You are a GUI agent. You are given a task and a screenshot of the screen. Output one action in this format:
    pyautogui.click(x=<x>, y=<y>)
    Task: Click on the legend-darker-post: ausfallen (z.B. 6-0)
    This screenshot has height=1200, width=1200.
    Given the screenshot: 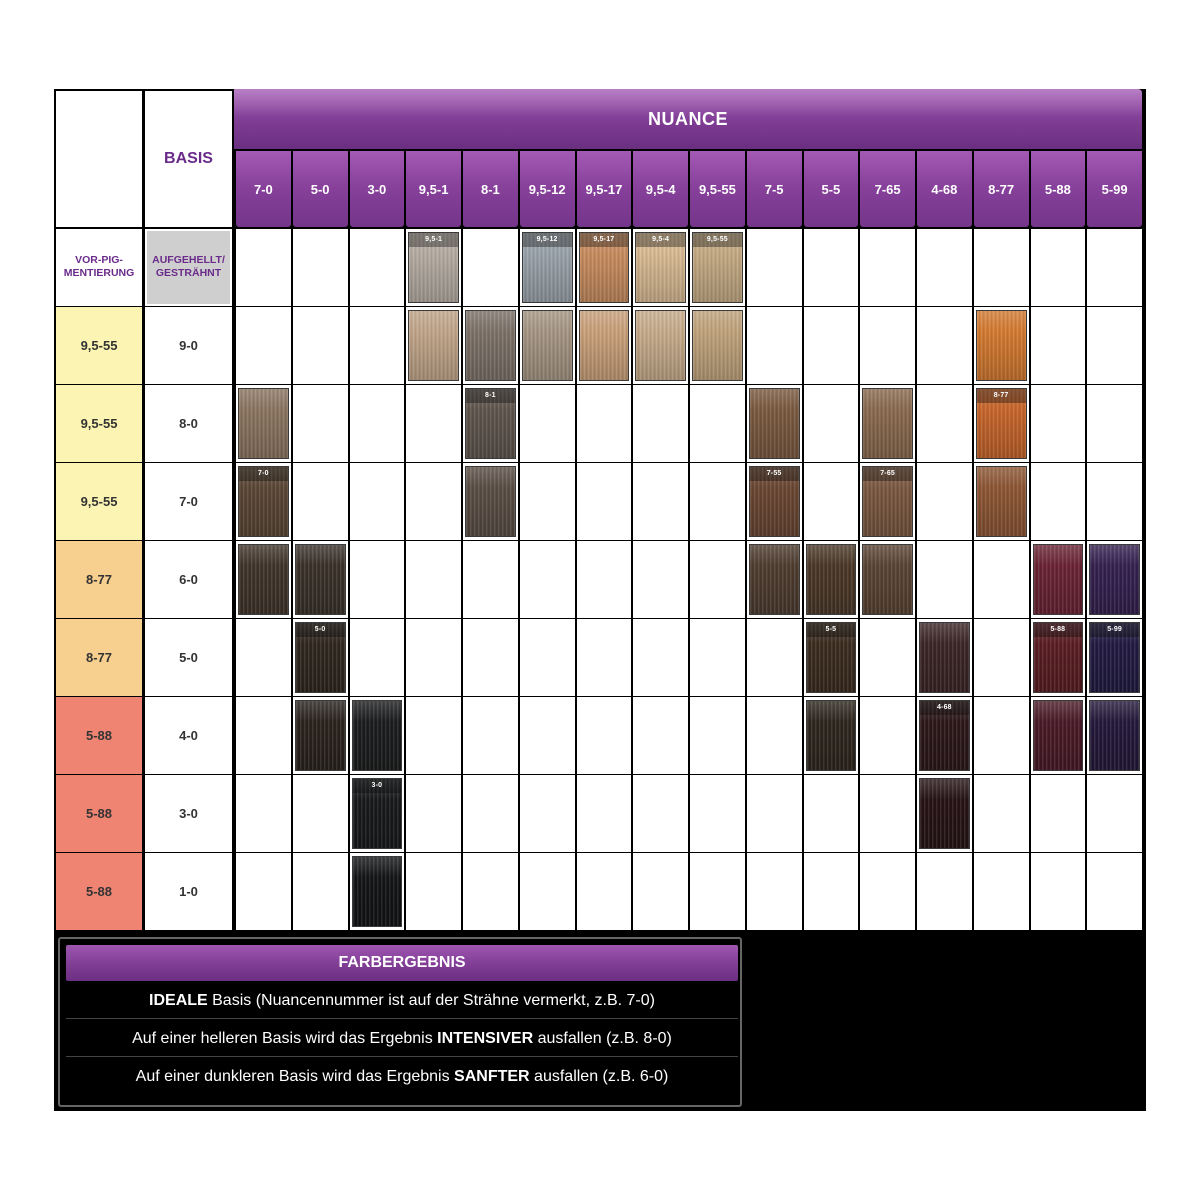 What is the action you would take?
    pyautogui.click(x=599, y=1076)
    